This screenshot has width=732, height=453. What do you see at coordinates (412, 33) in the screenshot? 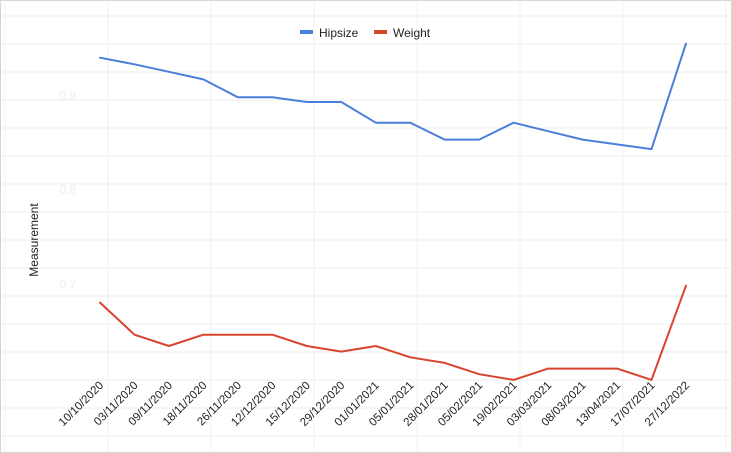
I see `legend-label-weight: Weight` at bounding box center [412, 33].